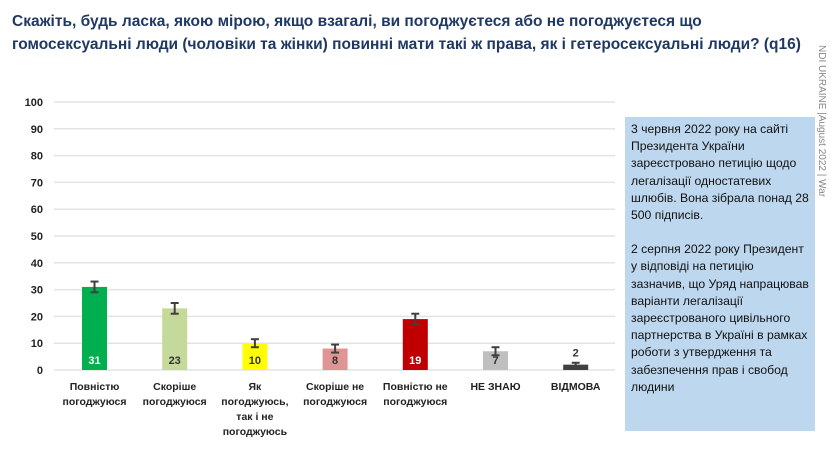 The width and height of the screenshot is (835, 467). I want to click on side-label: NDI UKRAINE |August 2022 | War, so click(821, 121).